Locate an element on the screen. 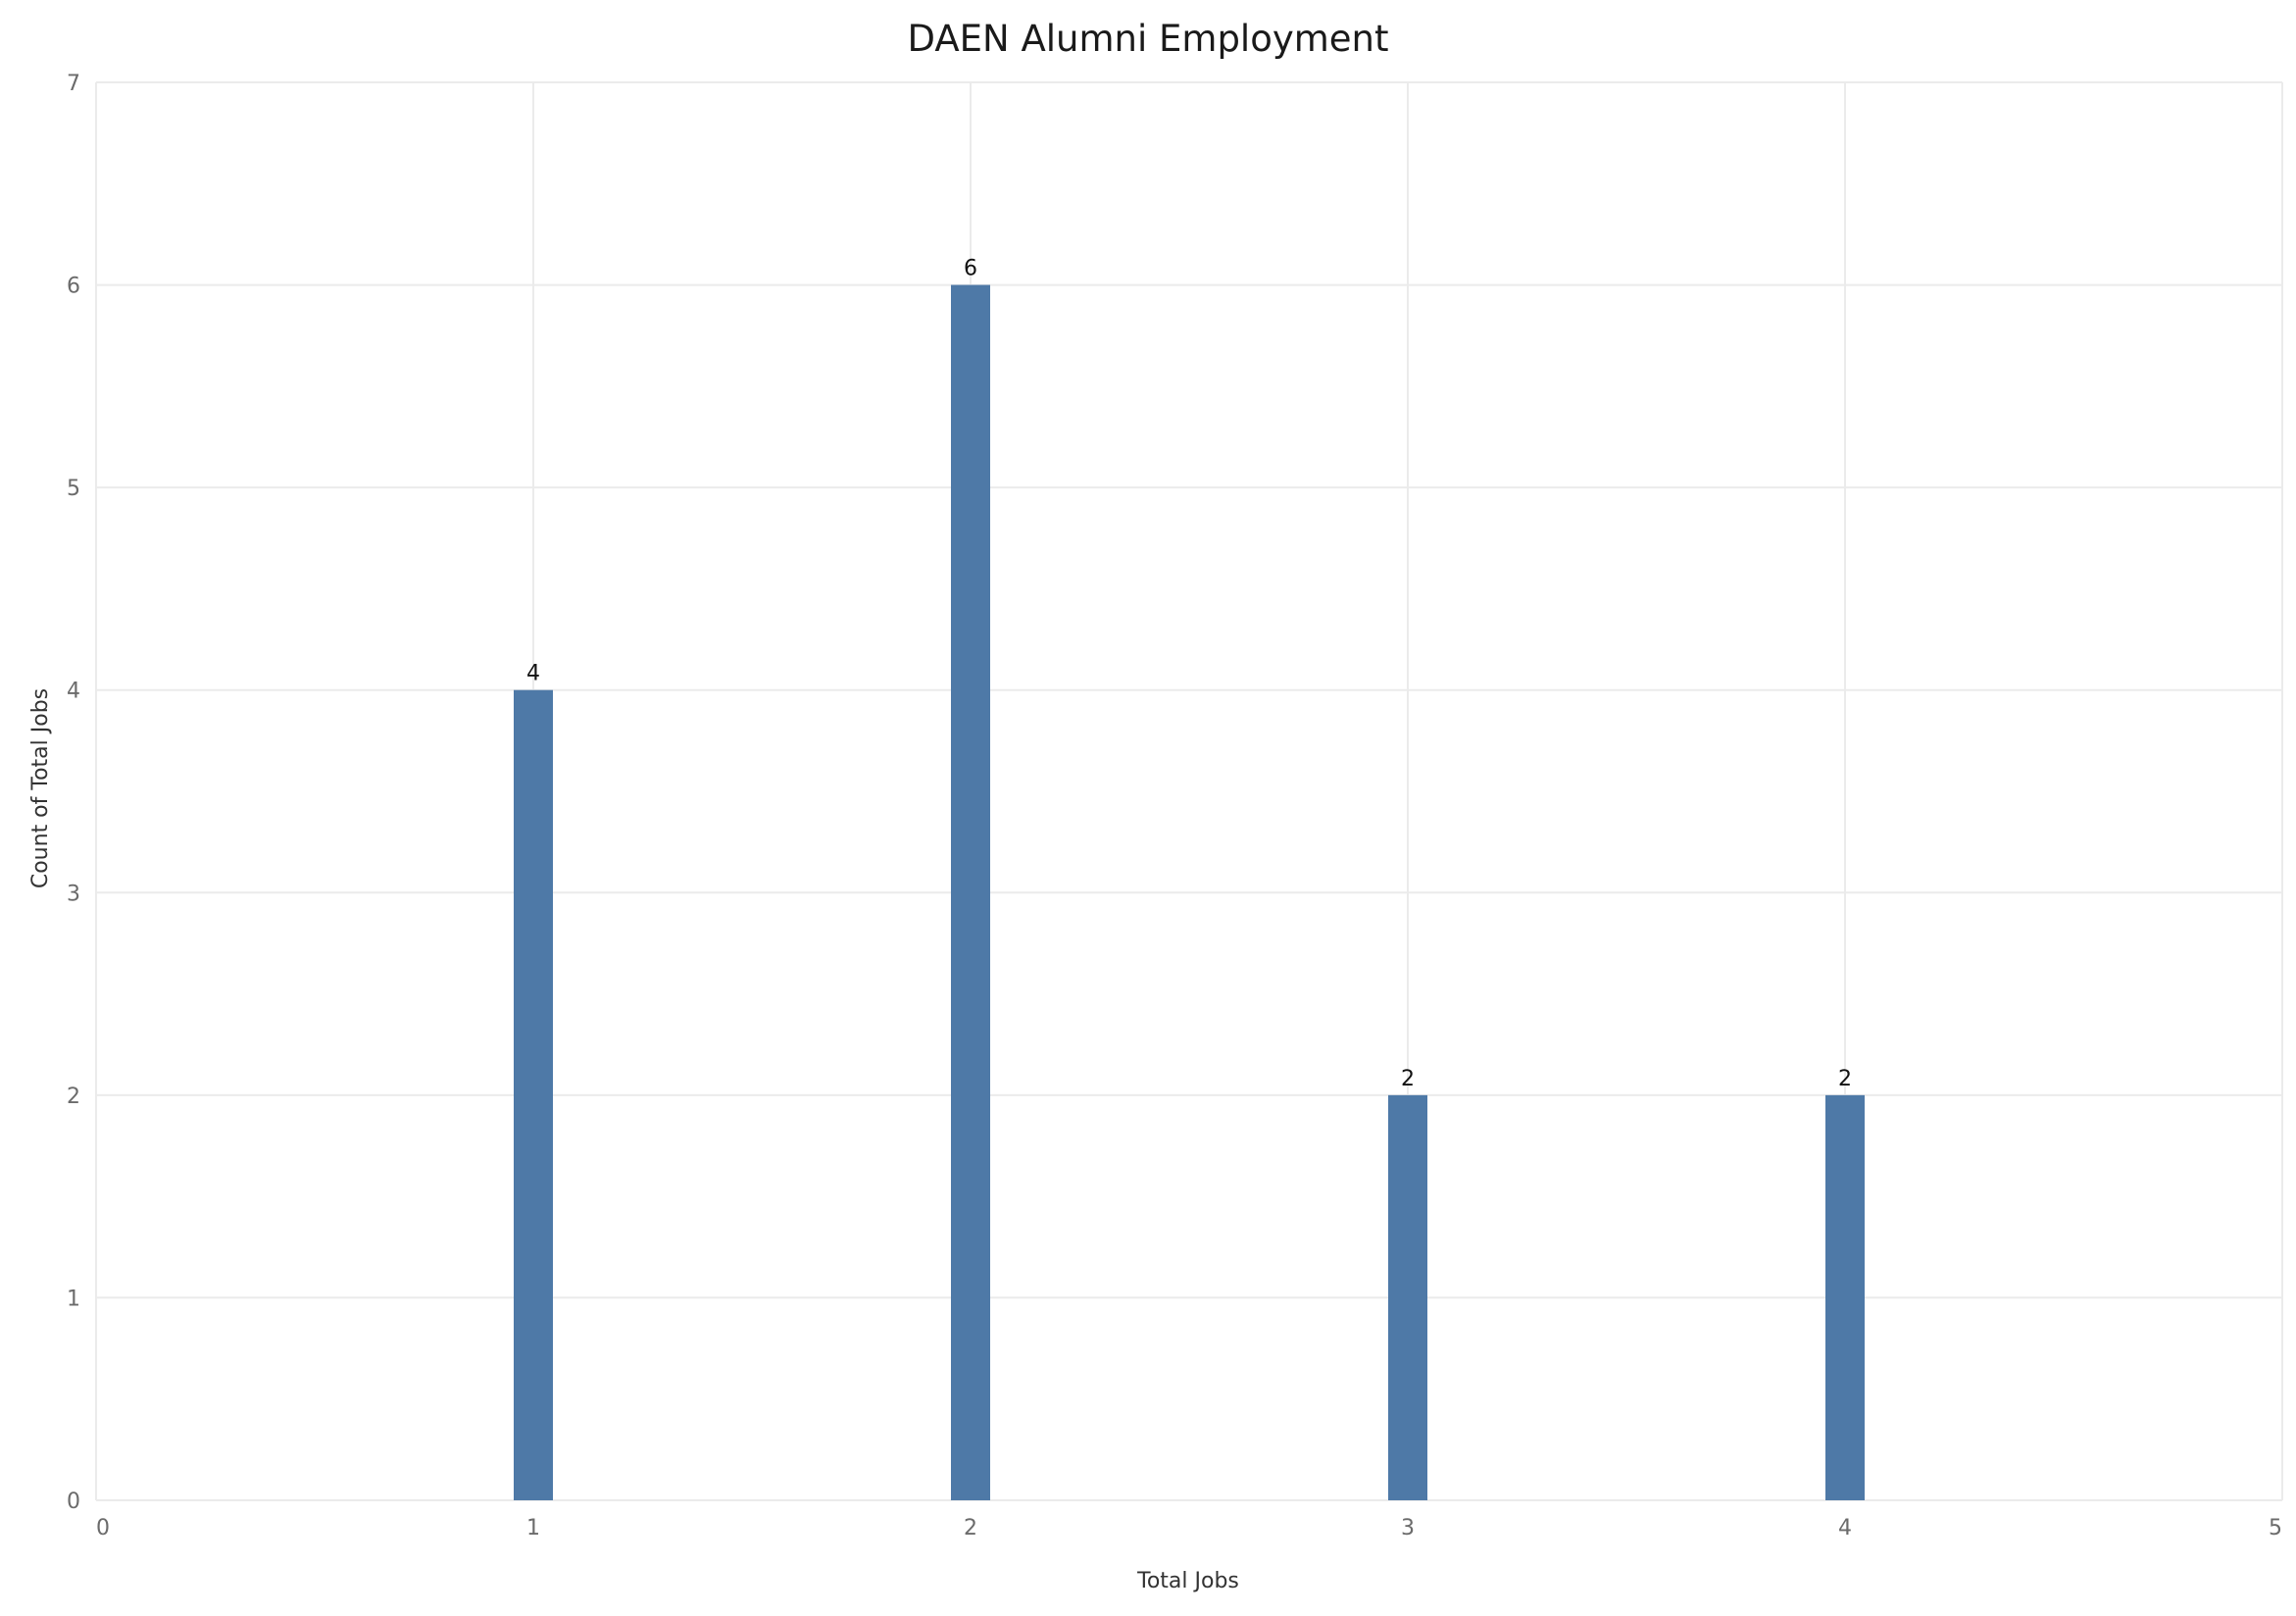 This screenshot has height=1616, width=2296. y-tick-label: 6 is located at coordinates (73, 287).